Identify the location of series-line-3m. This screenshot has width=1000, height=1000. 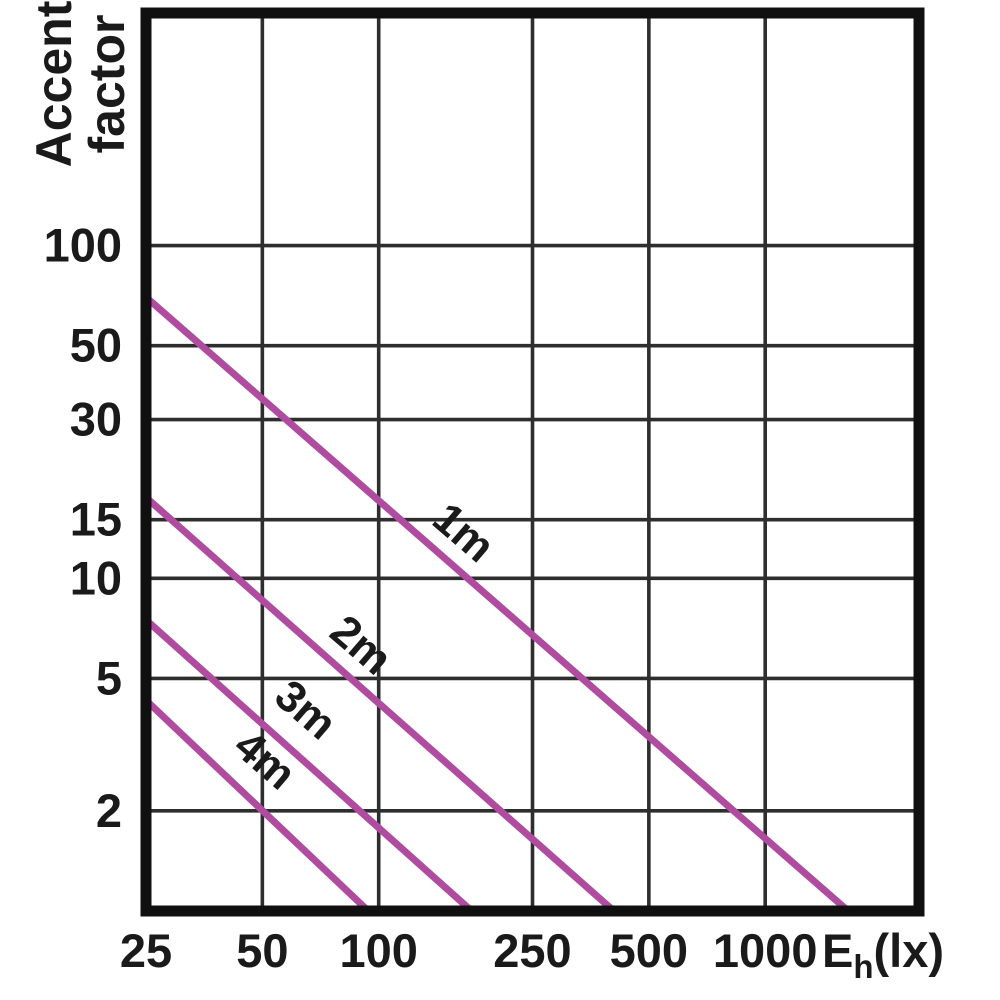
(309, 765).